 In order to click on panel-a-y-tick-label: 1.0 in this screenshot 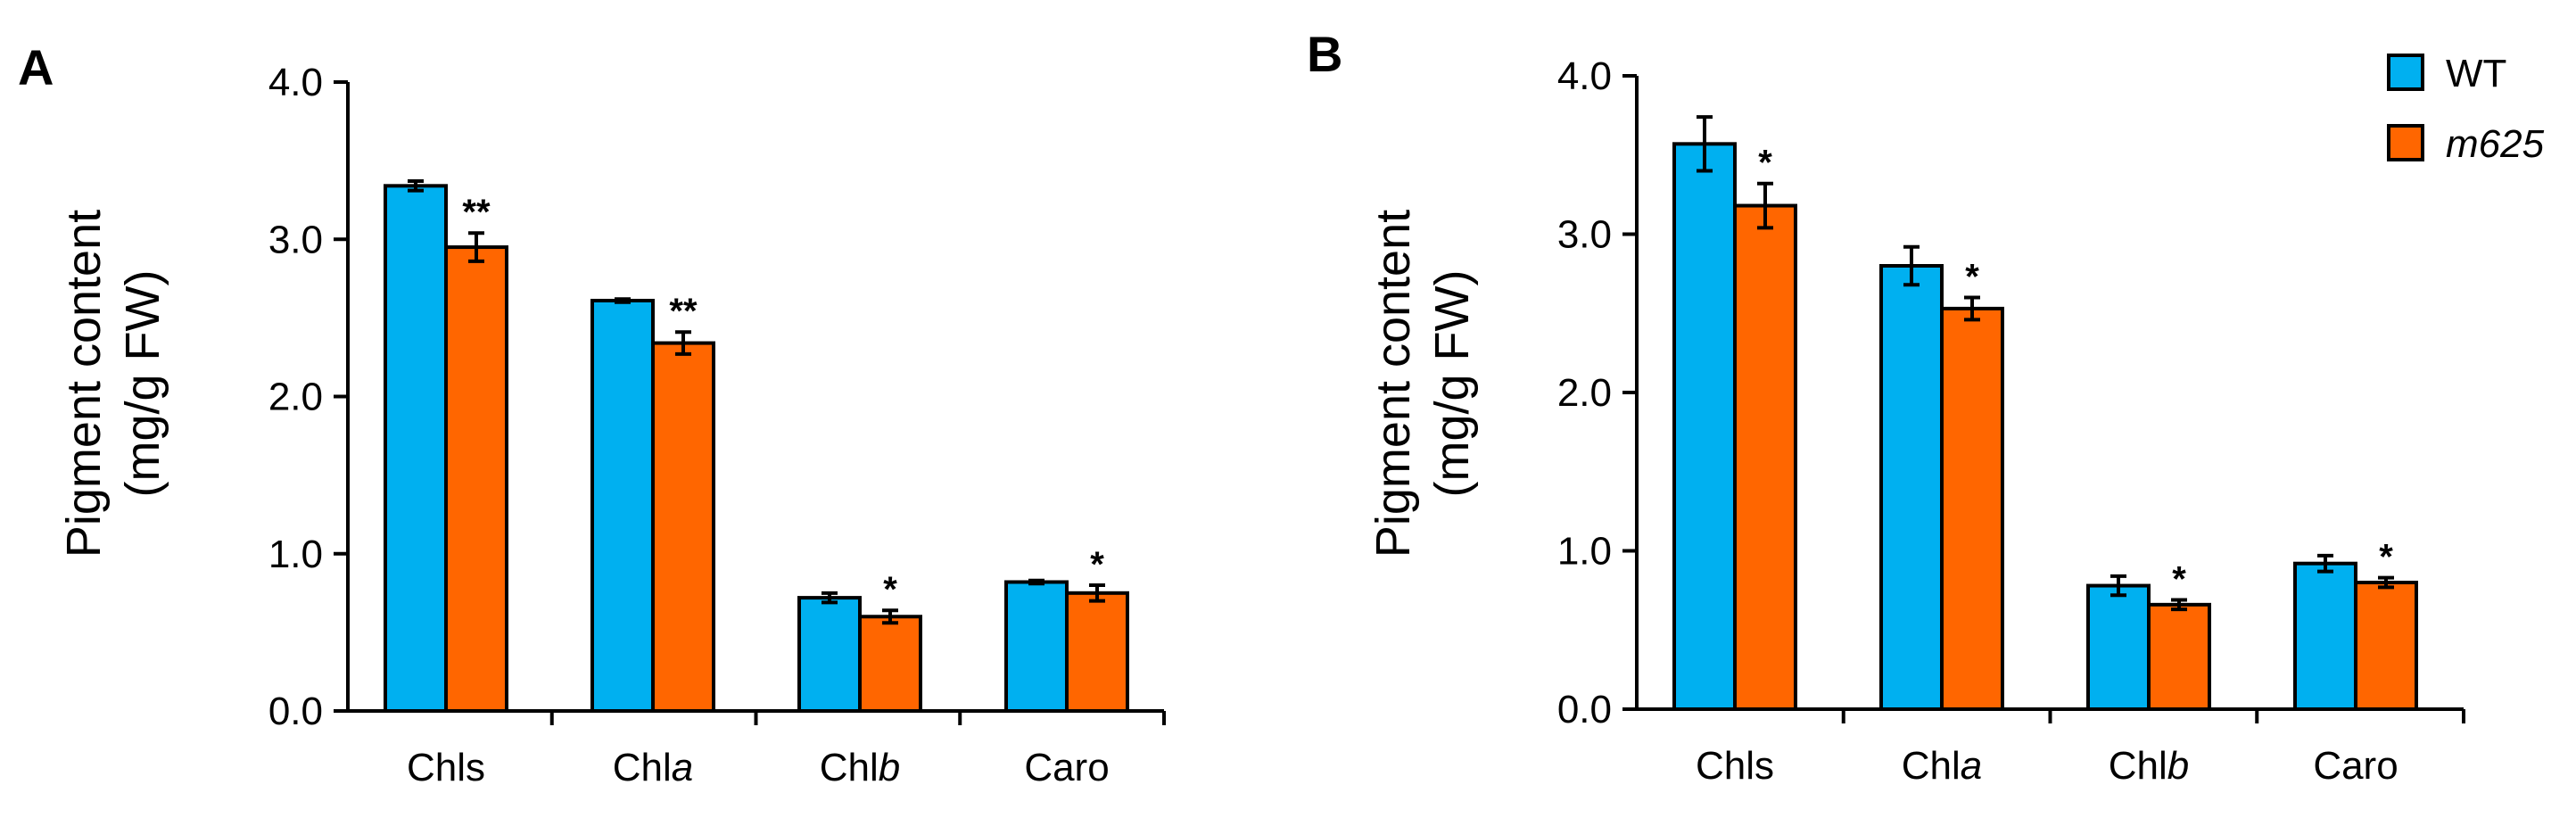, I will do `click(295, 554)`.